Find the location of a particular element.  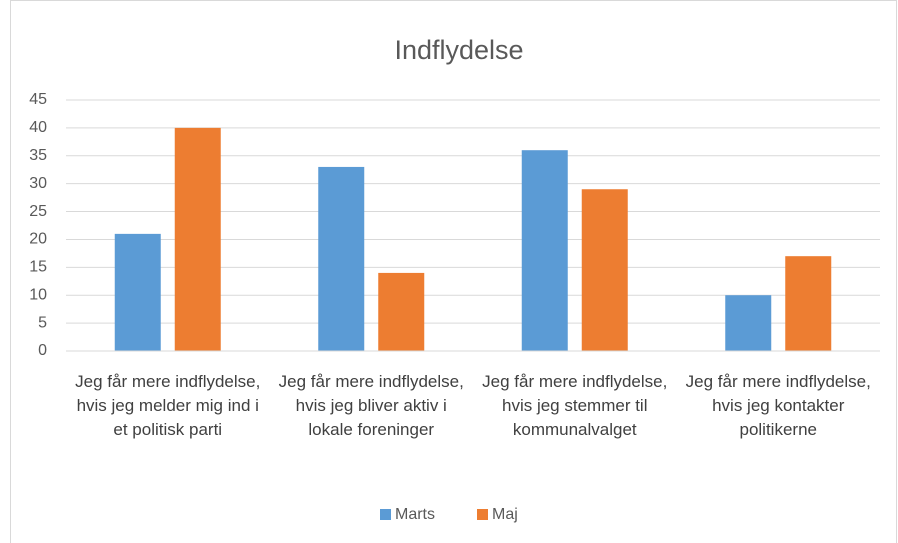

y-tick-label: 10 is located at coordinates (38, 294).